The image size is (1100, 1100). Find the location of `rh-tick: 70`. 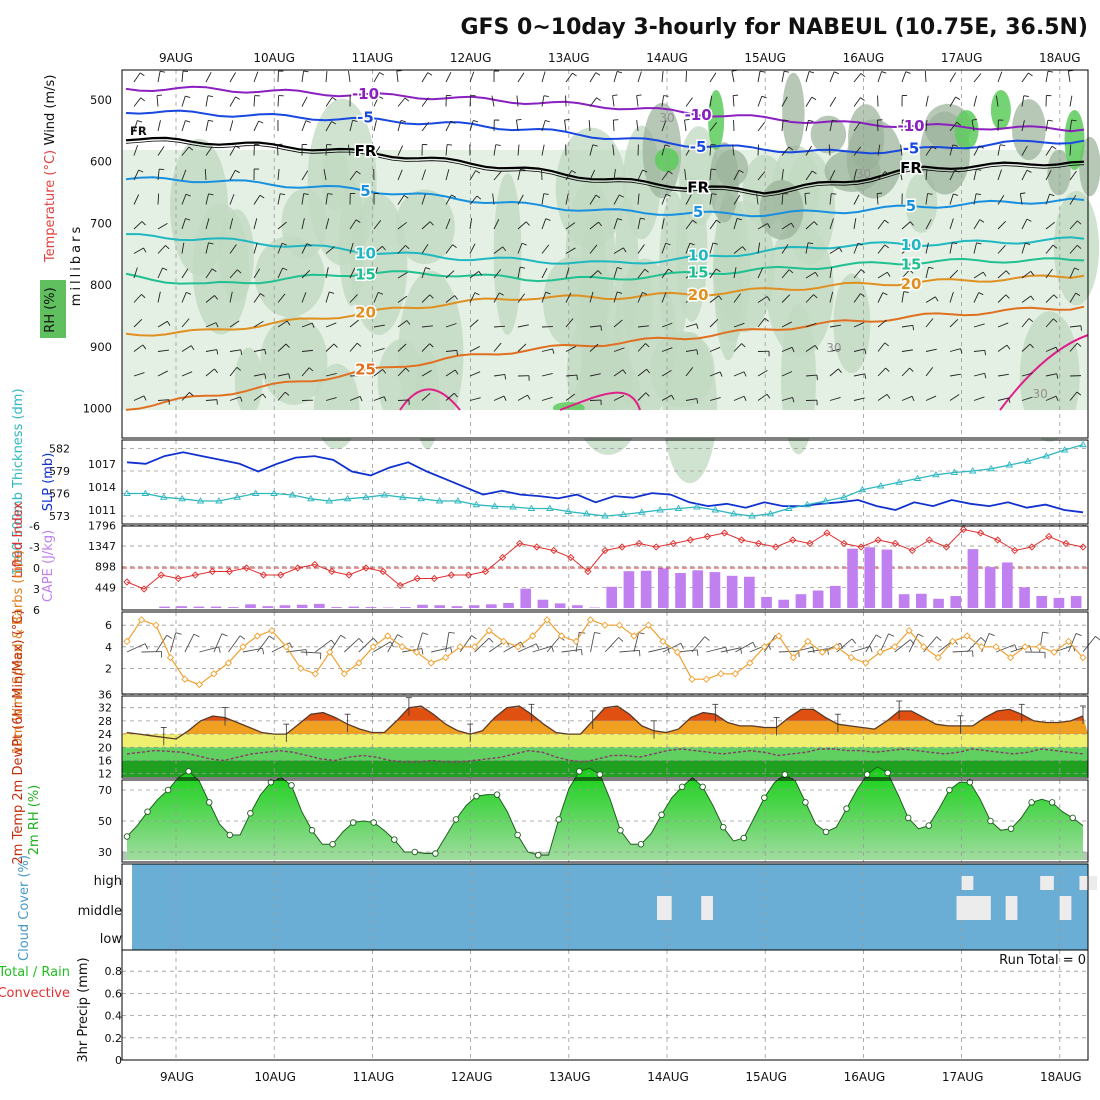

rh-tick: 70 is located at coordinates (105, 790).